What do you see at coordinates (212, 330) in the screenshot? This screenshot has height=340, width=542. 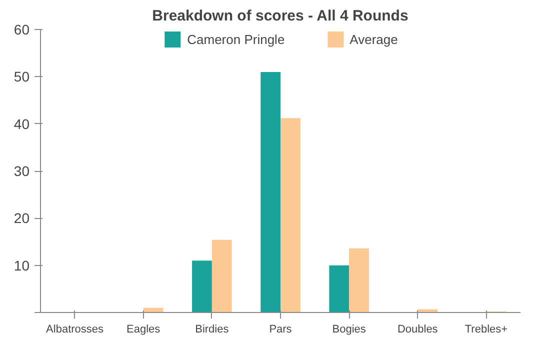 I see `x-tick-label: Birdies` at bounding box center [212, 330].